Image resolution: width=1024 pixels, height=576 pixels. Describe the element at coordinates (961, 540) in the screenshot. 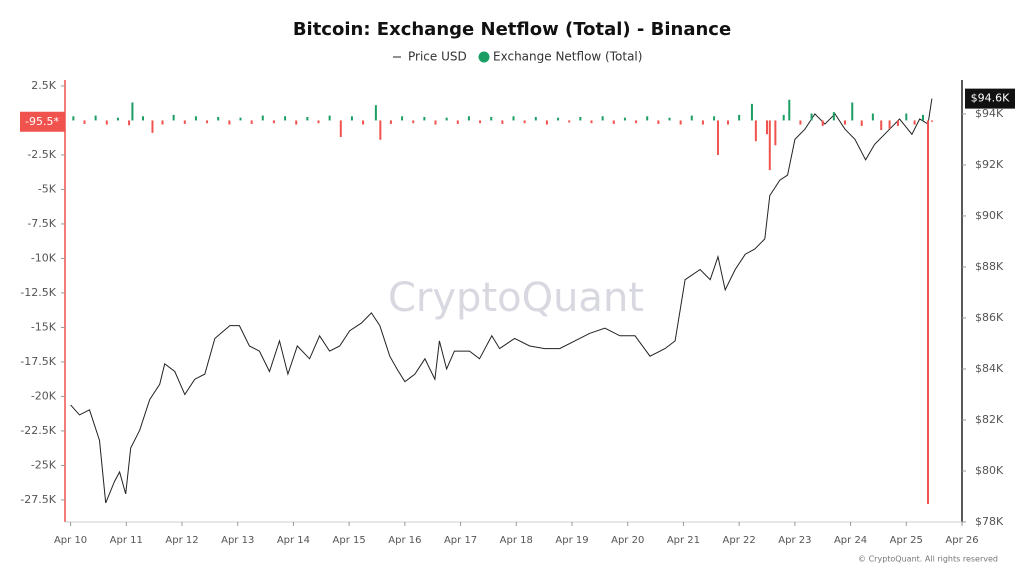

I see `x-tick-label: Apr 26` at that location.